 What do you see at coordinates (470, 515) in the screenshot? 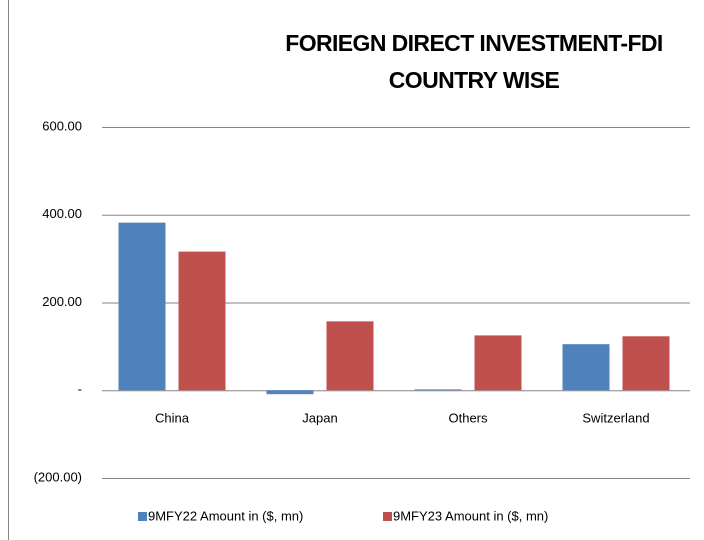
I see `legend-label: 9MFY23 Amount in ($, mn)` at bounding box center [470, 515].